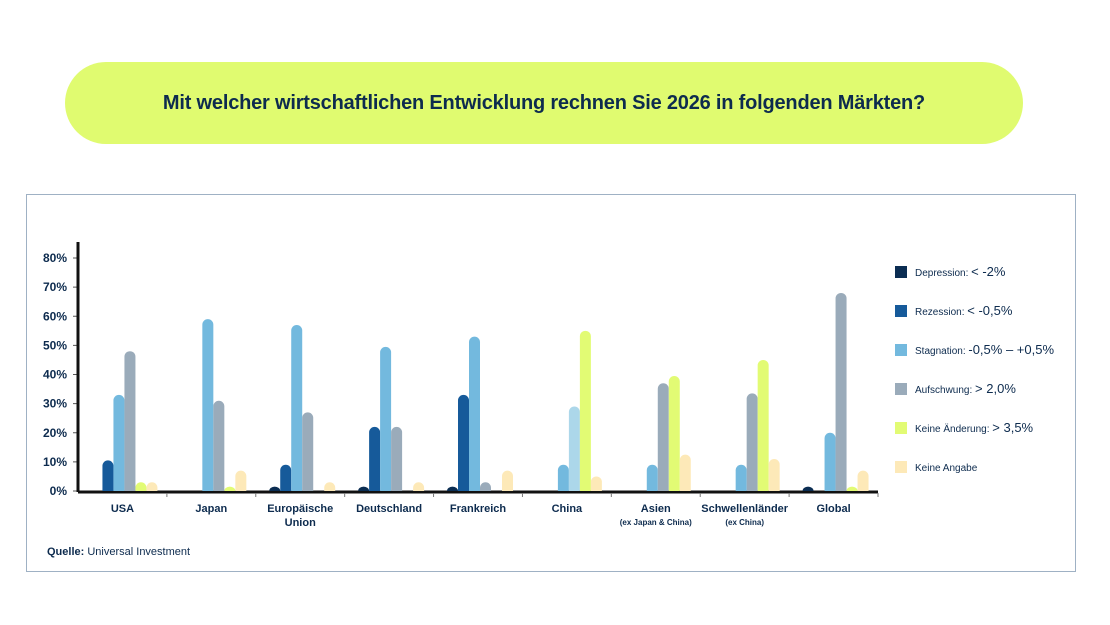  Describe the element at coordinates (55, 345) in the screenshot. I see `y-tick-label: 50%` at that location.